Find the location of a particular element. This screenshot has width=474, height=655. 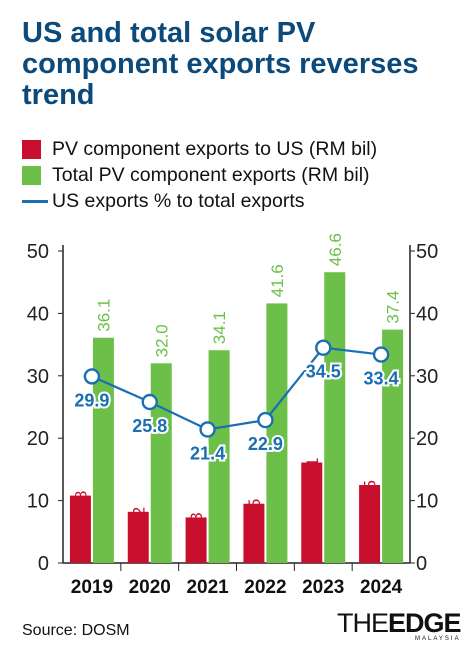

point-label-us-share: 34.5 is located at coordinates (323, 372).